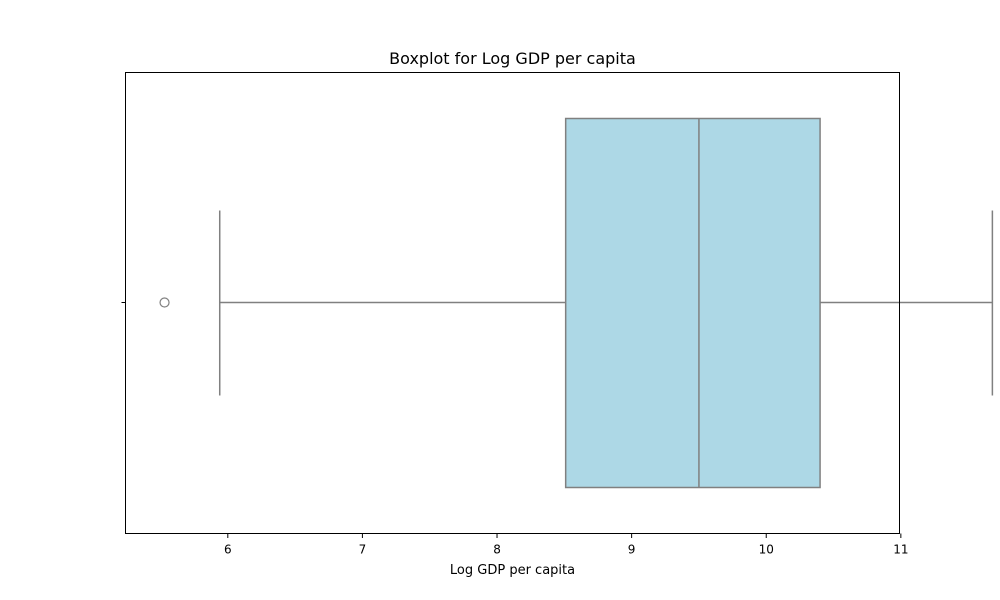 The image size is (1000, 600). I want to click on x-tick-label: 10, so click(766, 550).